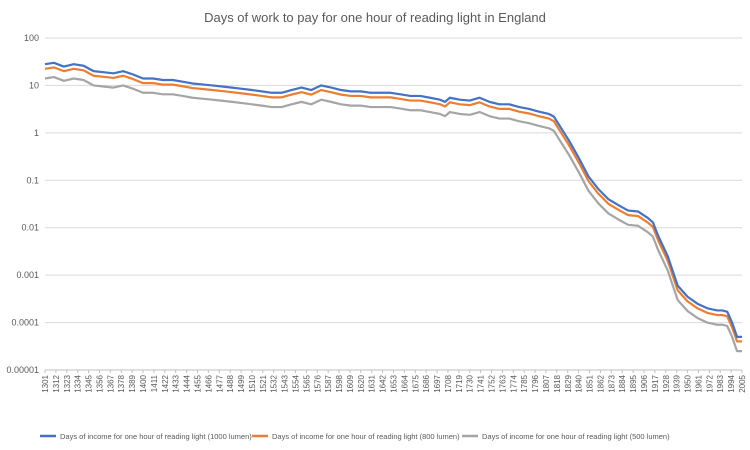 Image resolution: width=750 pixels, height=450 pixels. I want to click on x-tick-label: 1972, so click(709, 383).